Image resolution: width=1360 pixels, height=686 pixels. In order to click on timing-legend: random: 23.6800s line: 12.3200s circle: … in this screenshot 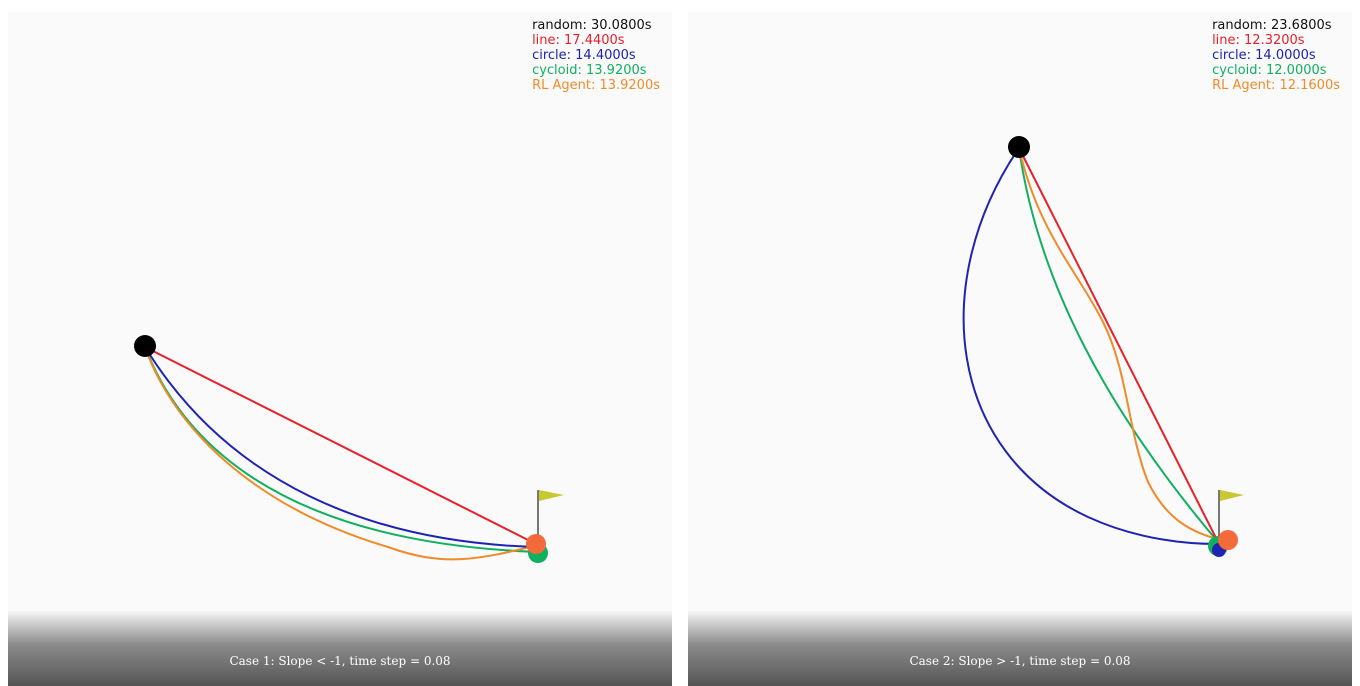, I will do `click(1276, 55)`.